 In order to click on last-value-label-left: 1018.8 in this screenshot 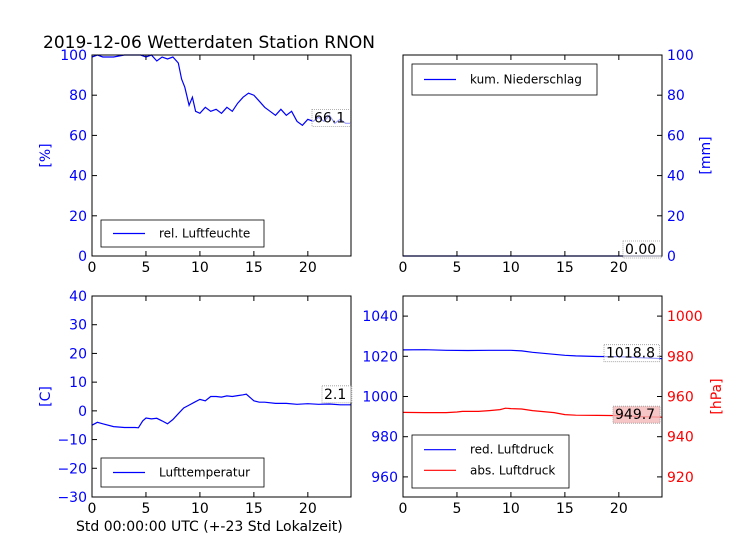, I will do `click(630, 354)`.